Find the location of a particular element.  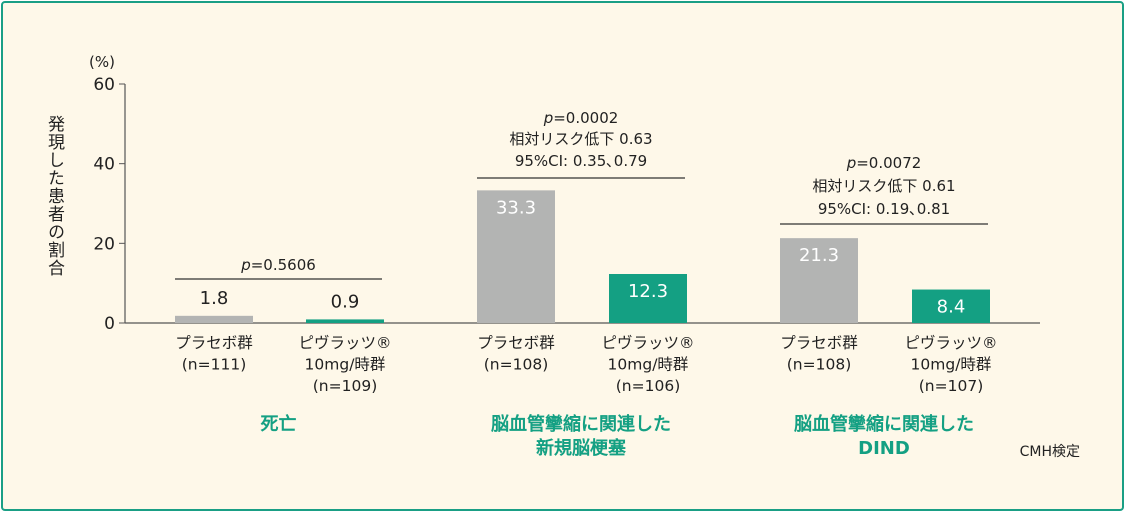

y-tick-label: 40 is located at coordinates (104, 165).